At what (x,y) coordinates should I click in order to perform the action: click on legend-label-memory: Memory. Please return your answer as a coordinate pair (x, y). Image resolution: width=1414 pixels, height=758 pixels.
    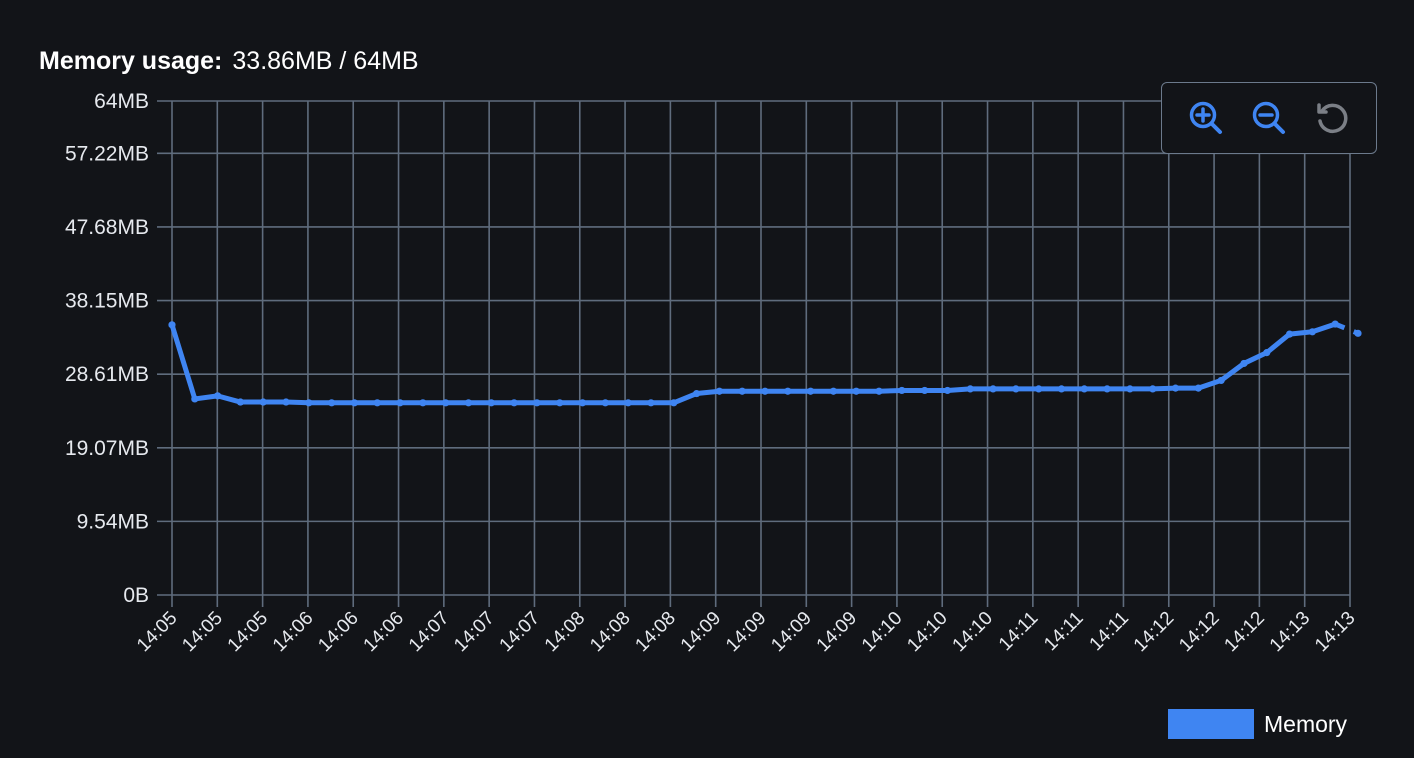
    Looking at the image, I should click on (1306, 723).